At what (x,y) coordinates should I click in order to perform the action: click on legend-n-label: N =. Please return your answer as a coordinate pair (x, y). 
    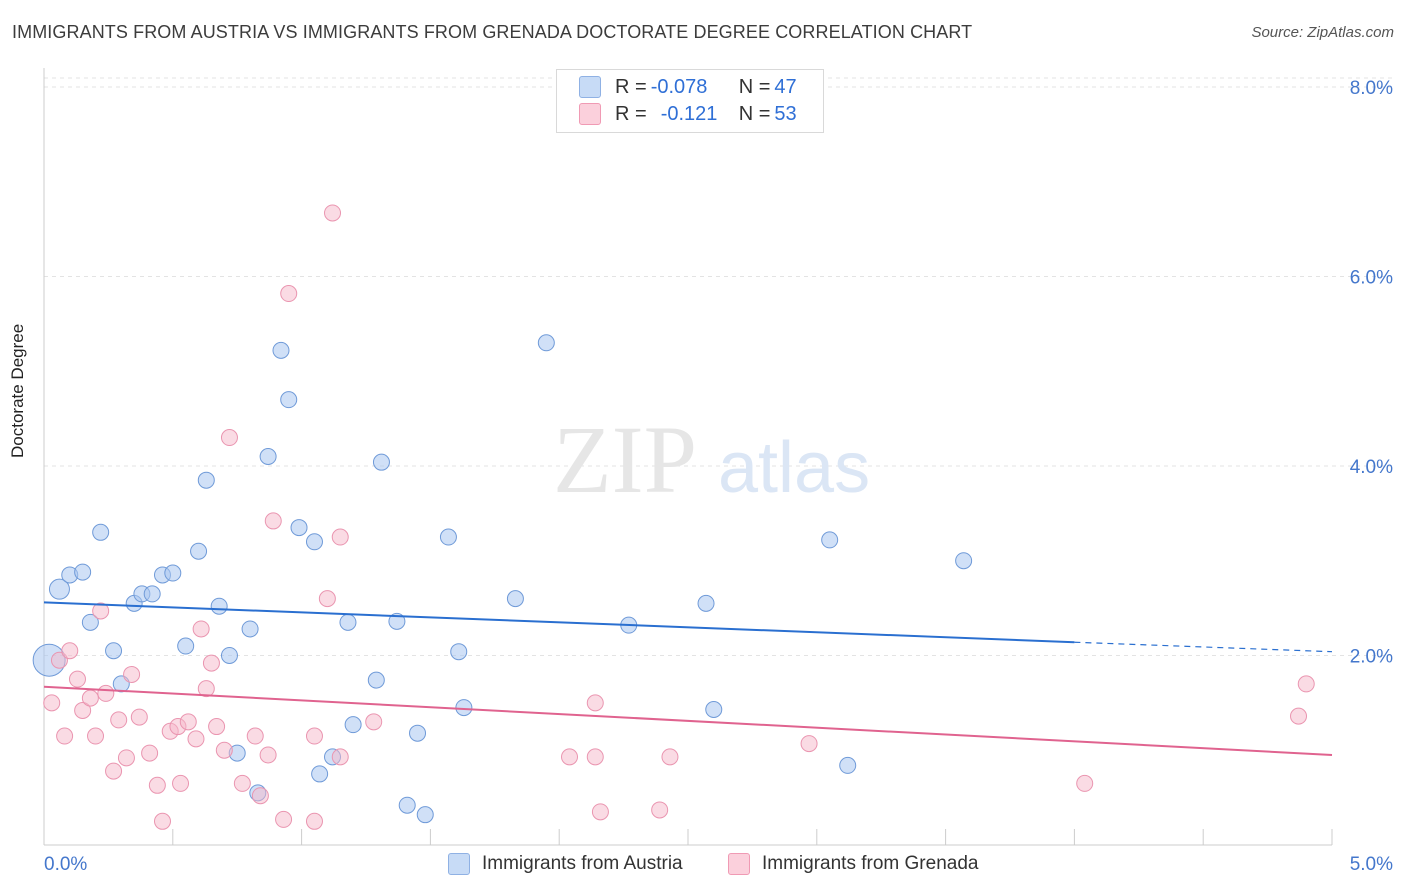
    Looking at the image, I should click on (754, 113).